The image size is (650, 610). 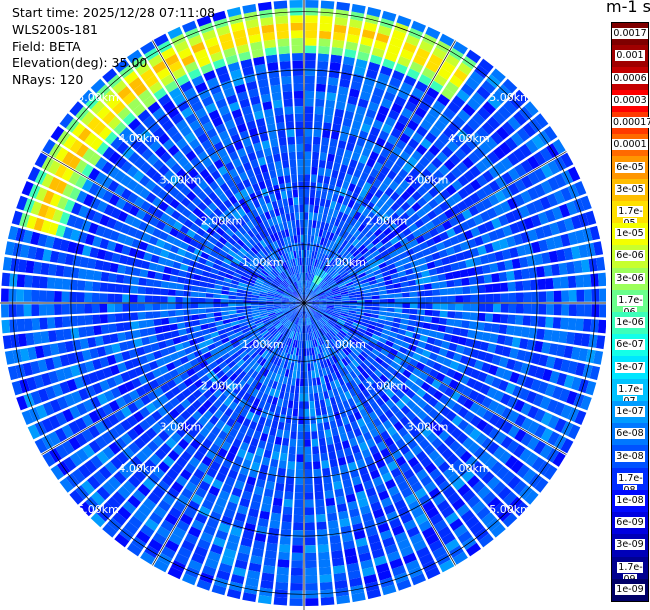 I want to click on colorbar-tick-text: 0.00017, so click(x=631, y=123).